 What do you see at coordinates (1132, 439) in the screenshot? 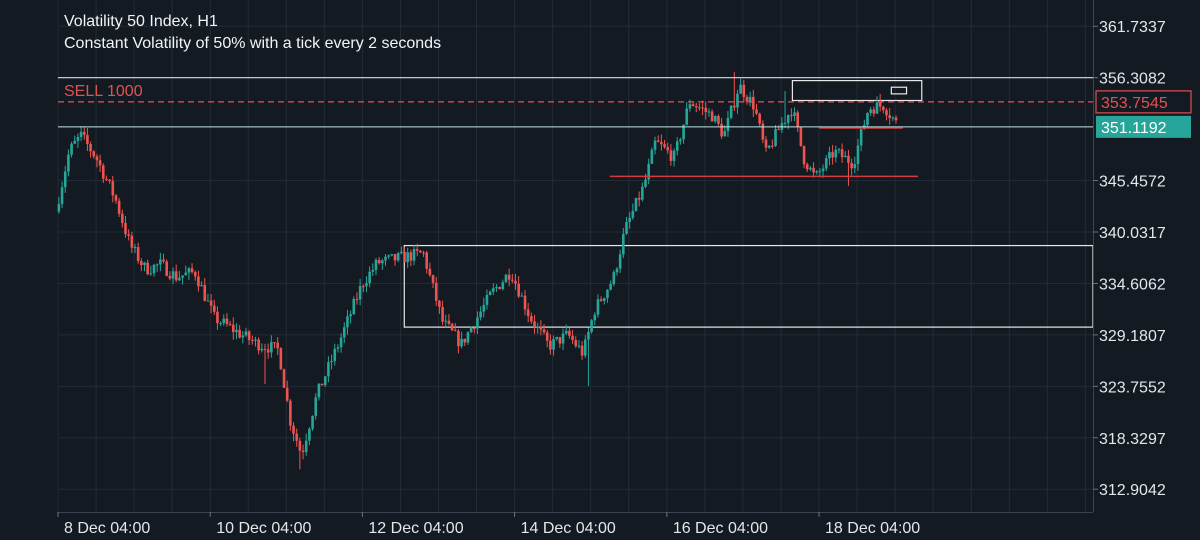
I see `y-tick-label: 318.3297` at bounding box center [1132, 439].